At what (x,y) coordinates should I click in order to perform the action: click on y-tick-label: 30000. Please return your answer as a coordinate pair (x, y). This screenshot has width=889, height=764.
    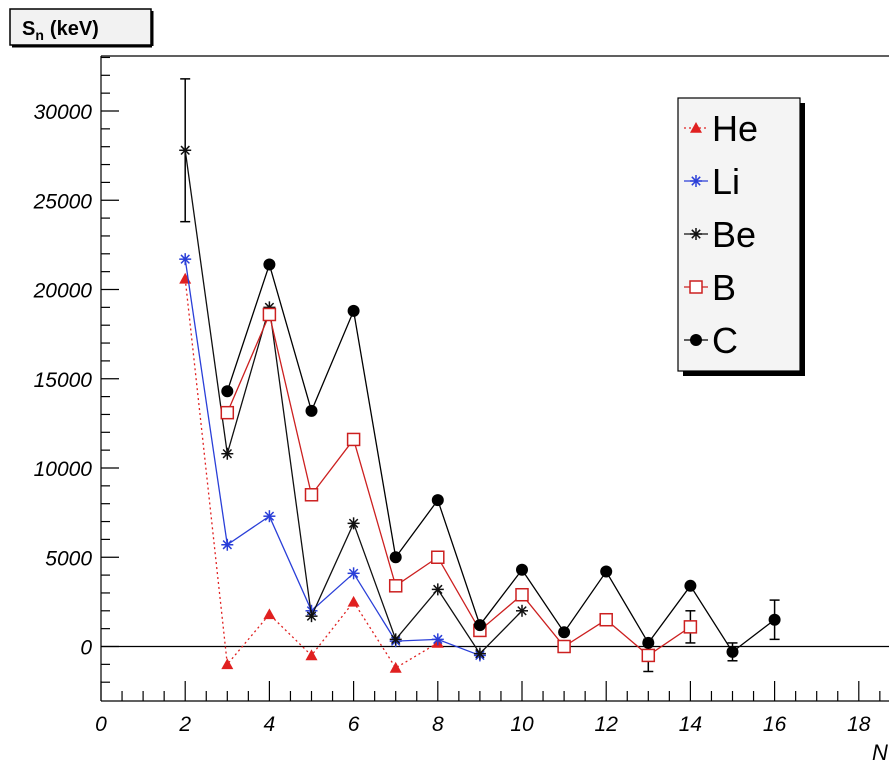
    Looking at the image, I should click on (63, 112).